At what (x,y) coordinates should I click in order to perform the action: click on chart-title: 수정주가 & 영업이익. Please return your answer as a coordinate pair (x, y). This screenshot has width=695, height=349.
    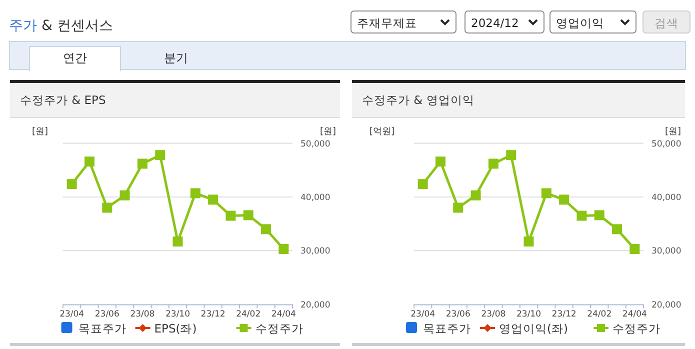
    Looking at the image, I should click on (418, 100).